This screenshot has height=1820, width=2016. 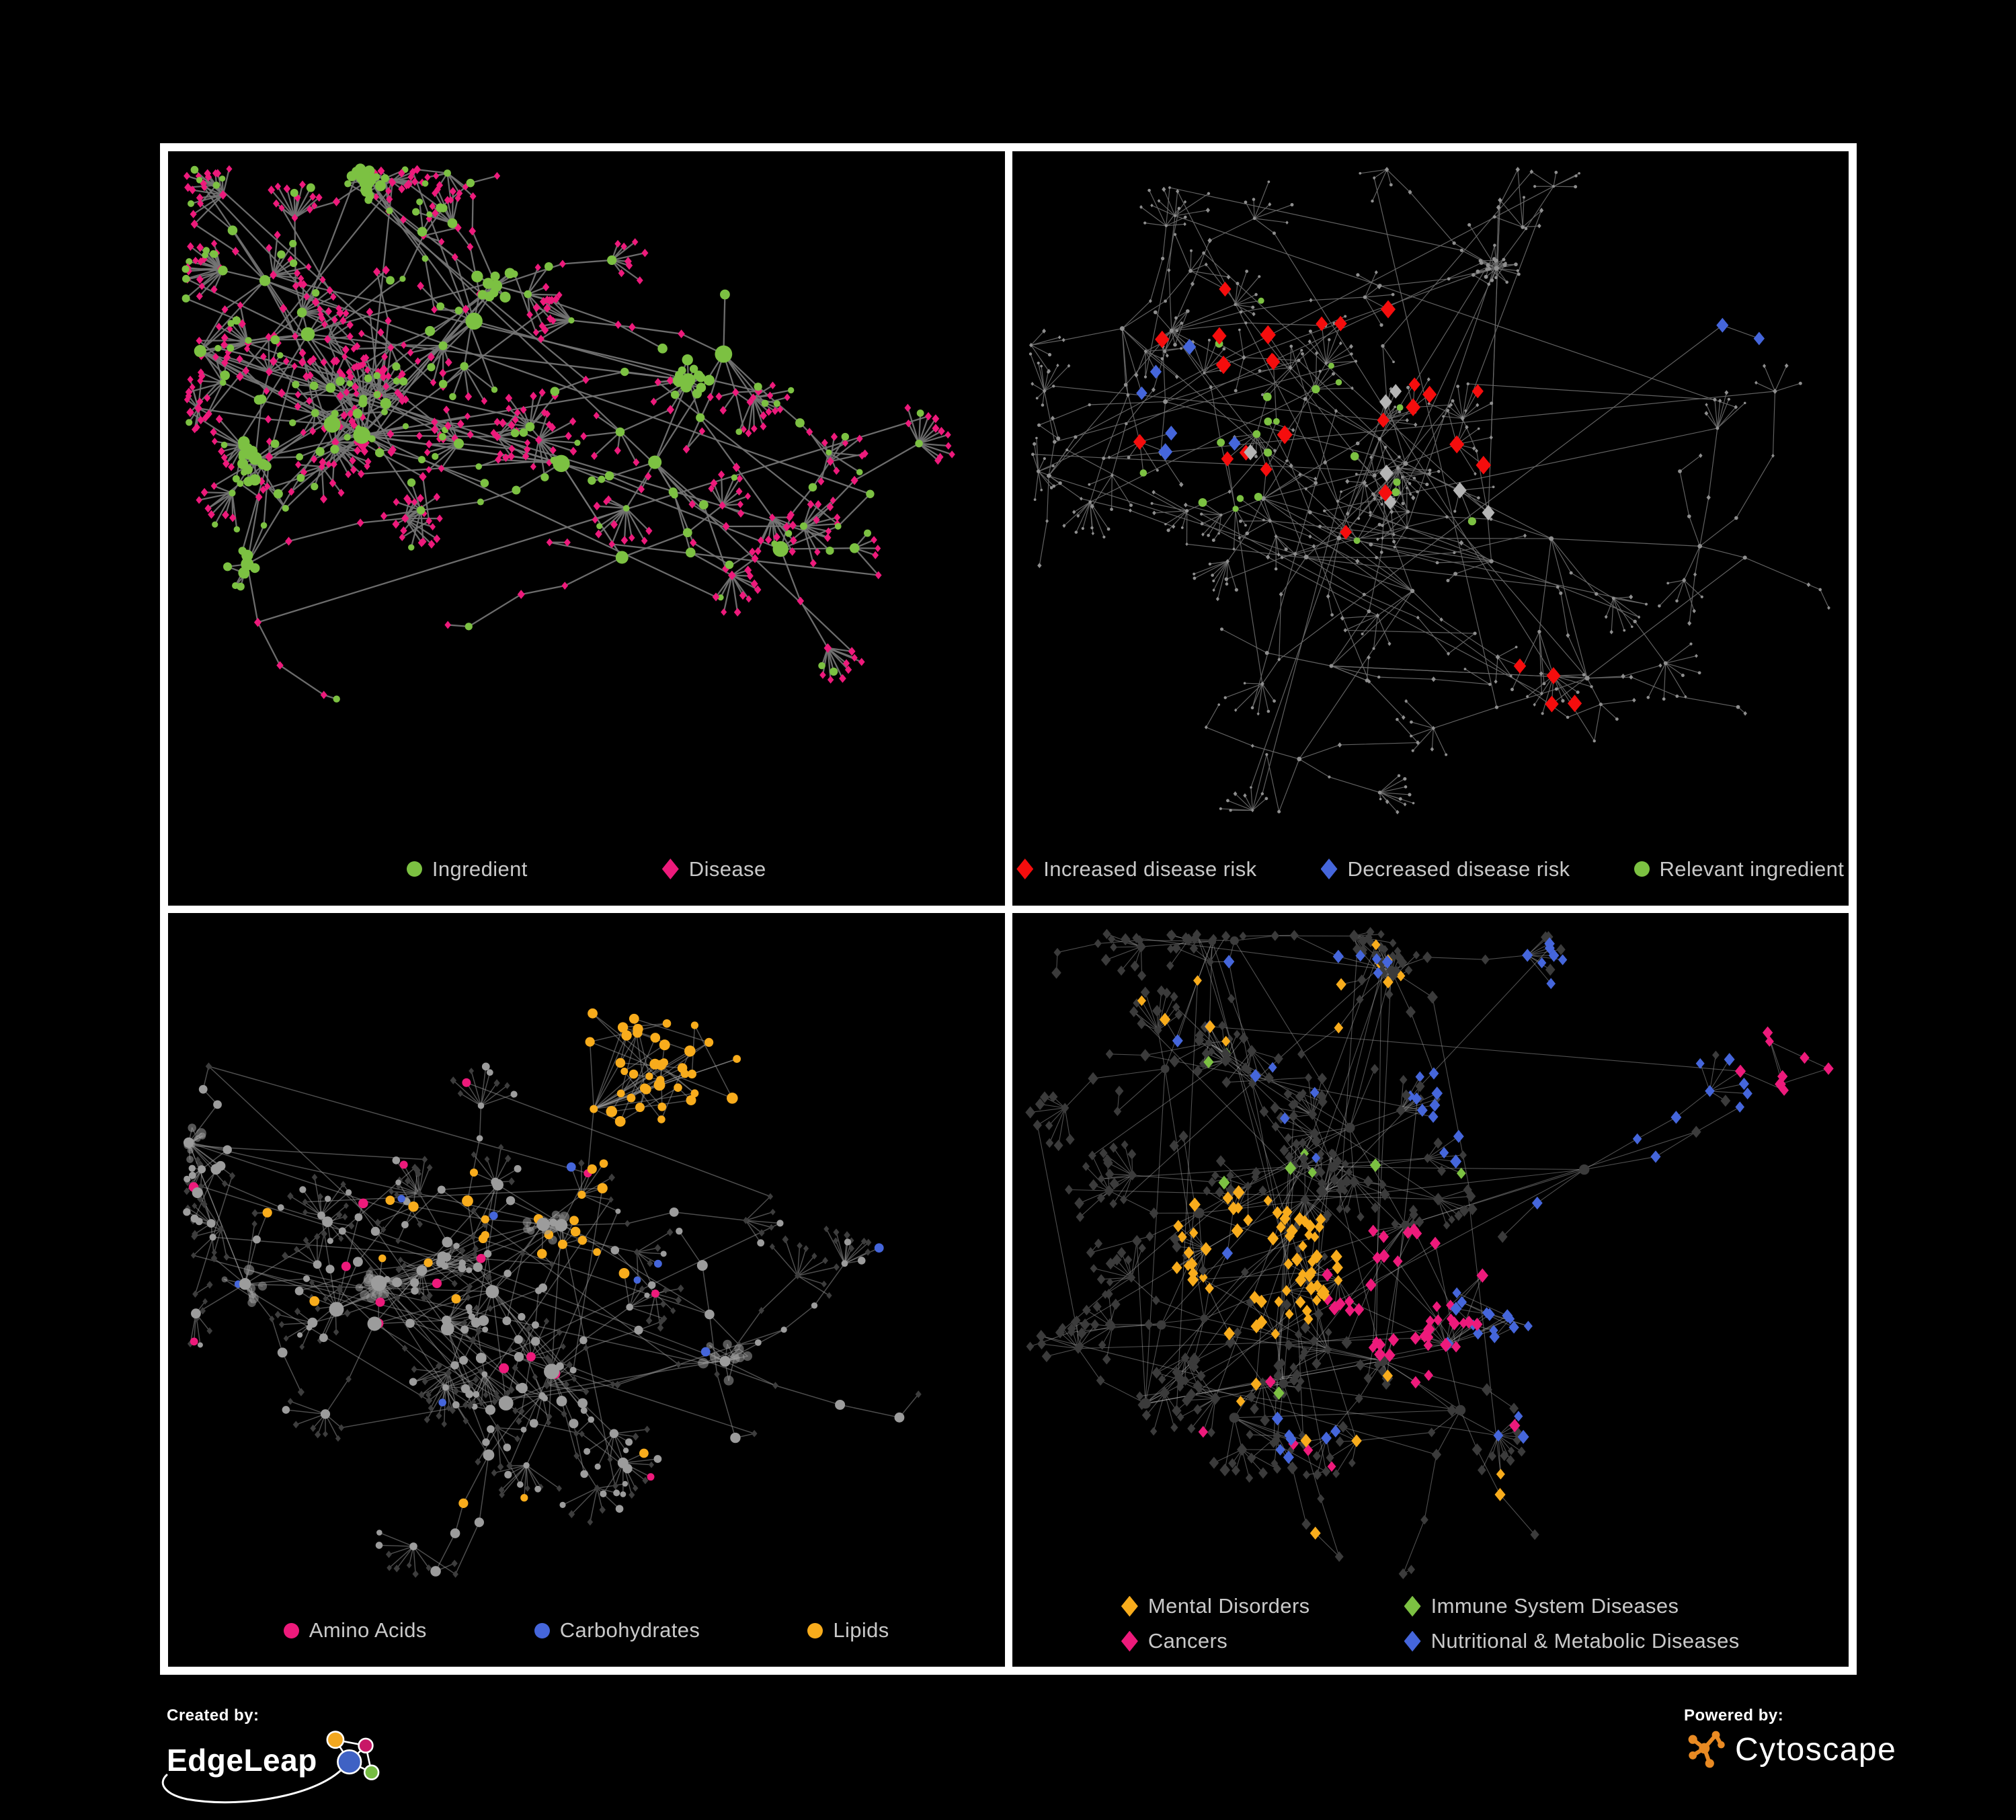 I want to click on legend-item: Cancers, so click(x=1174, y=1641).